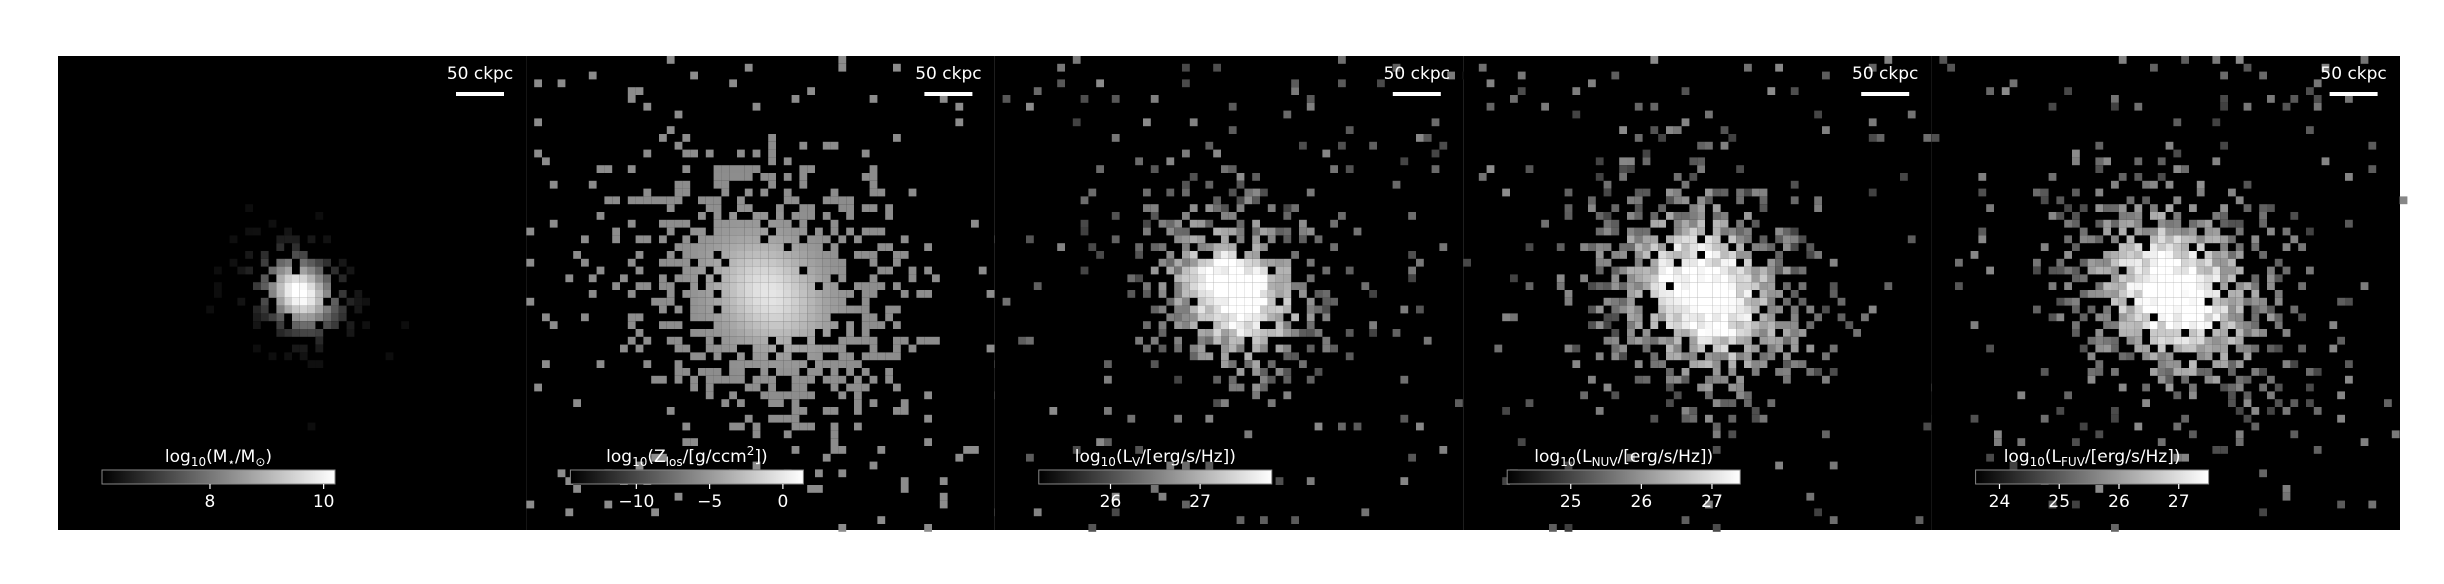 The width and height of the screenshot is (2444, 584). Describe the element at coordinates (1108, 462) in the screenshot. I see `label-part: 10` at that location.